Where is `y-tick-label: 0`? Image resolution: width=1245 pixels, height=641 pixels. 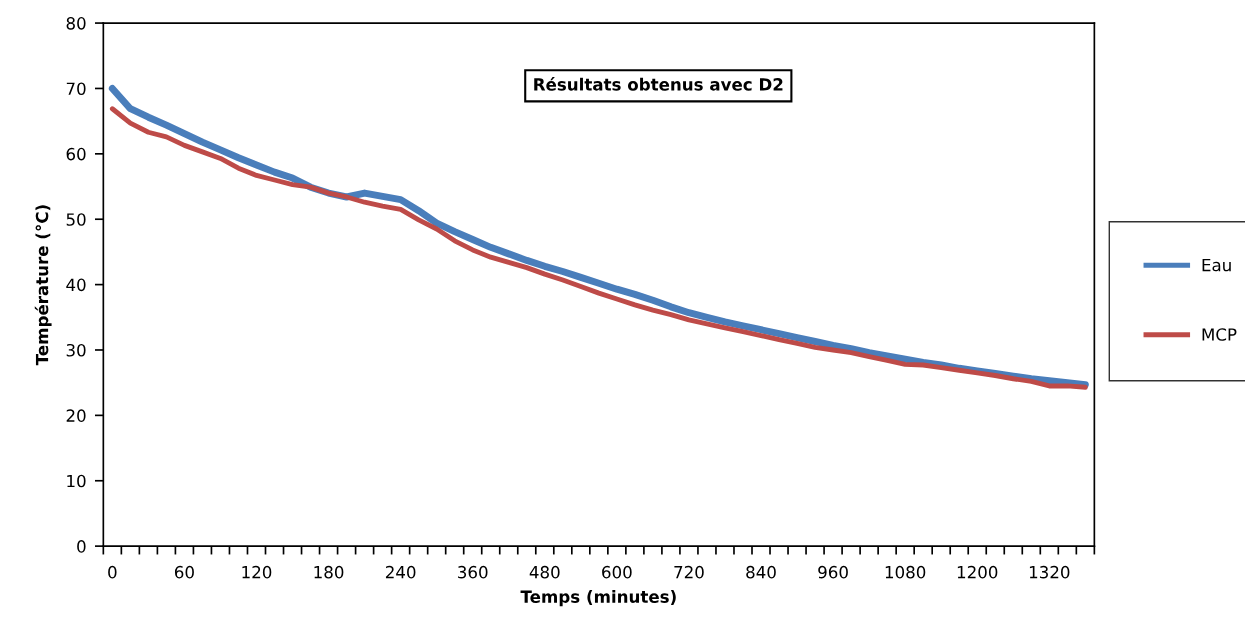 y-tick-label: 0 is located at coordinates (81, 546).